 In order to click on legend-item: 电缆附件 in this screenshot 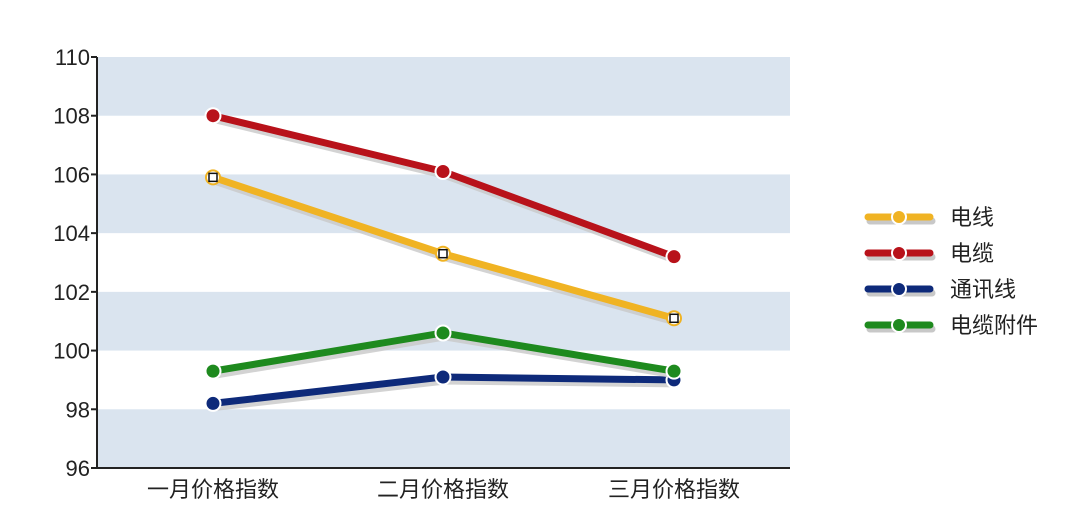, I will do `click(951, 326)`.